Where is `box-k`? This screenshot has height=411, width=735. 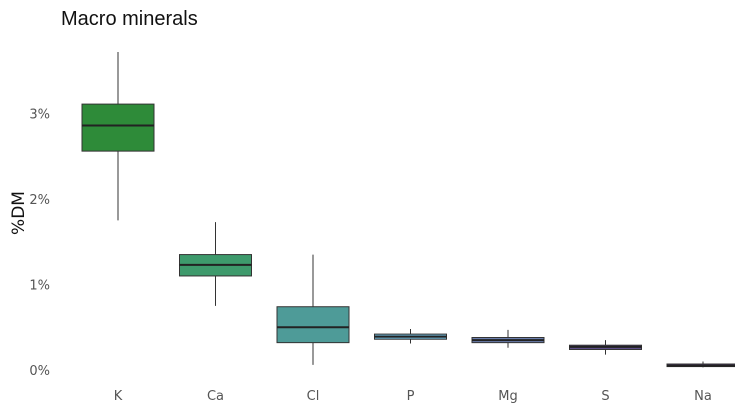
box-k is located at coordinates (118, 136).